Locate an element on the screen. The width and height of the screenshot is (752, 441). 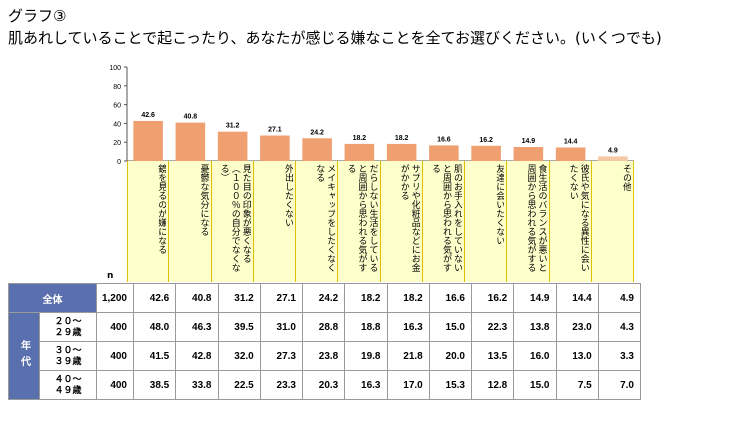
row-label: ２０～ ２９歳 is located at coordinates (68, 327).